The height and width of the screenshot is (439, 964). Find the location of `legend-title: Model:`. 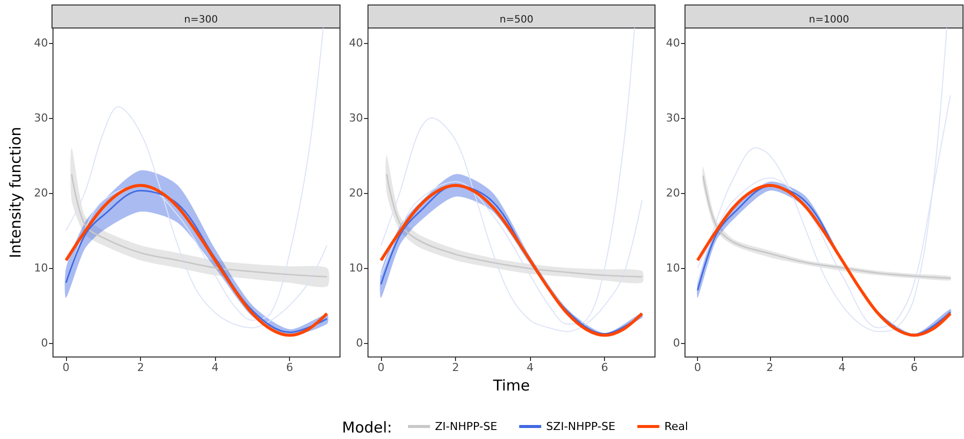

legend-title: Model: is located at coordinates (367, 427).